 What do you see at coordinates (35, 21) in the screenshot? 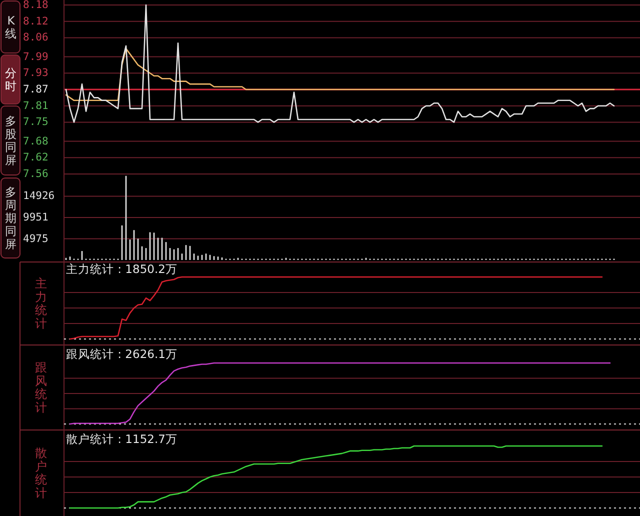
I see `y-tick-label: 8.12` at bounding box center [35, 21].